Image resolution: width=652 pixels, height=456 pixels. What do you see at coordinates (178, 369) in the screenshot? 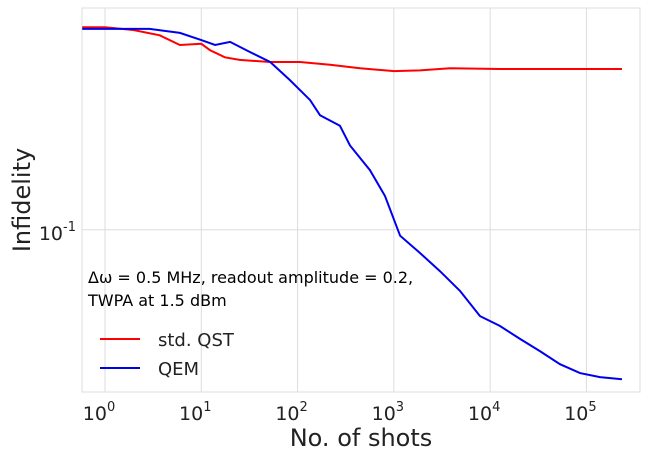
I see `legend-label: QEM` at bounding box center [178, 369].